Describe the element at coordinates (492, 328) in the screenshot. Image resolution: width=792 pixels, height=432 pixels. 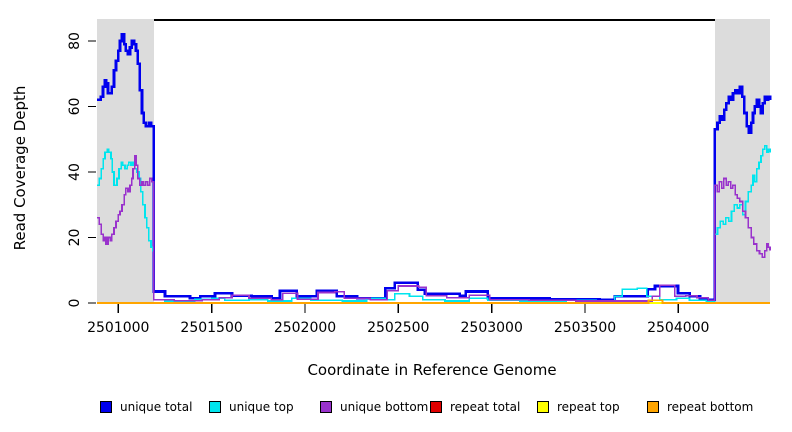
I see `x-tick-label: 2503000` at that location.